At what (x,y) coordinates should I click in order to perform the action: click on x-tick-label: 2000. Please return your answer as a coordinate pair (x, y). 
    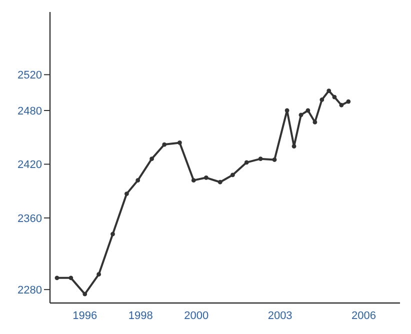
    Looking at the image, I should click on (196, 316).